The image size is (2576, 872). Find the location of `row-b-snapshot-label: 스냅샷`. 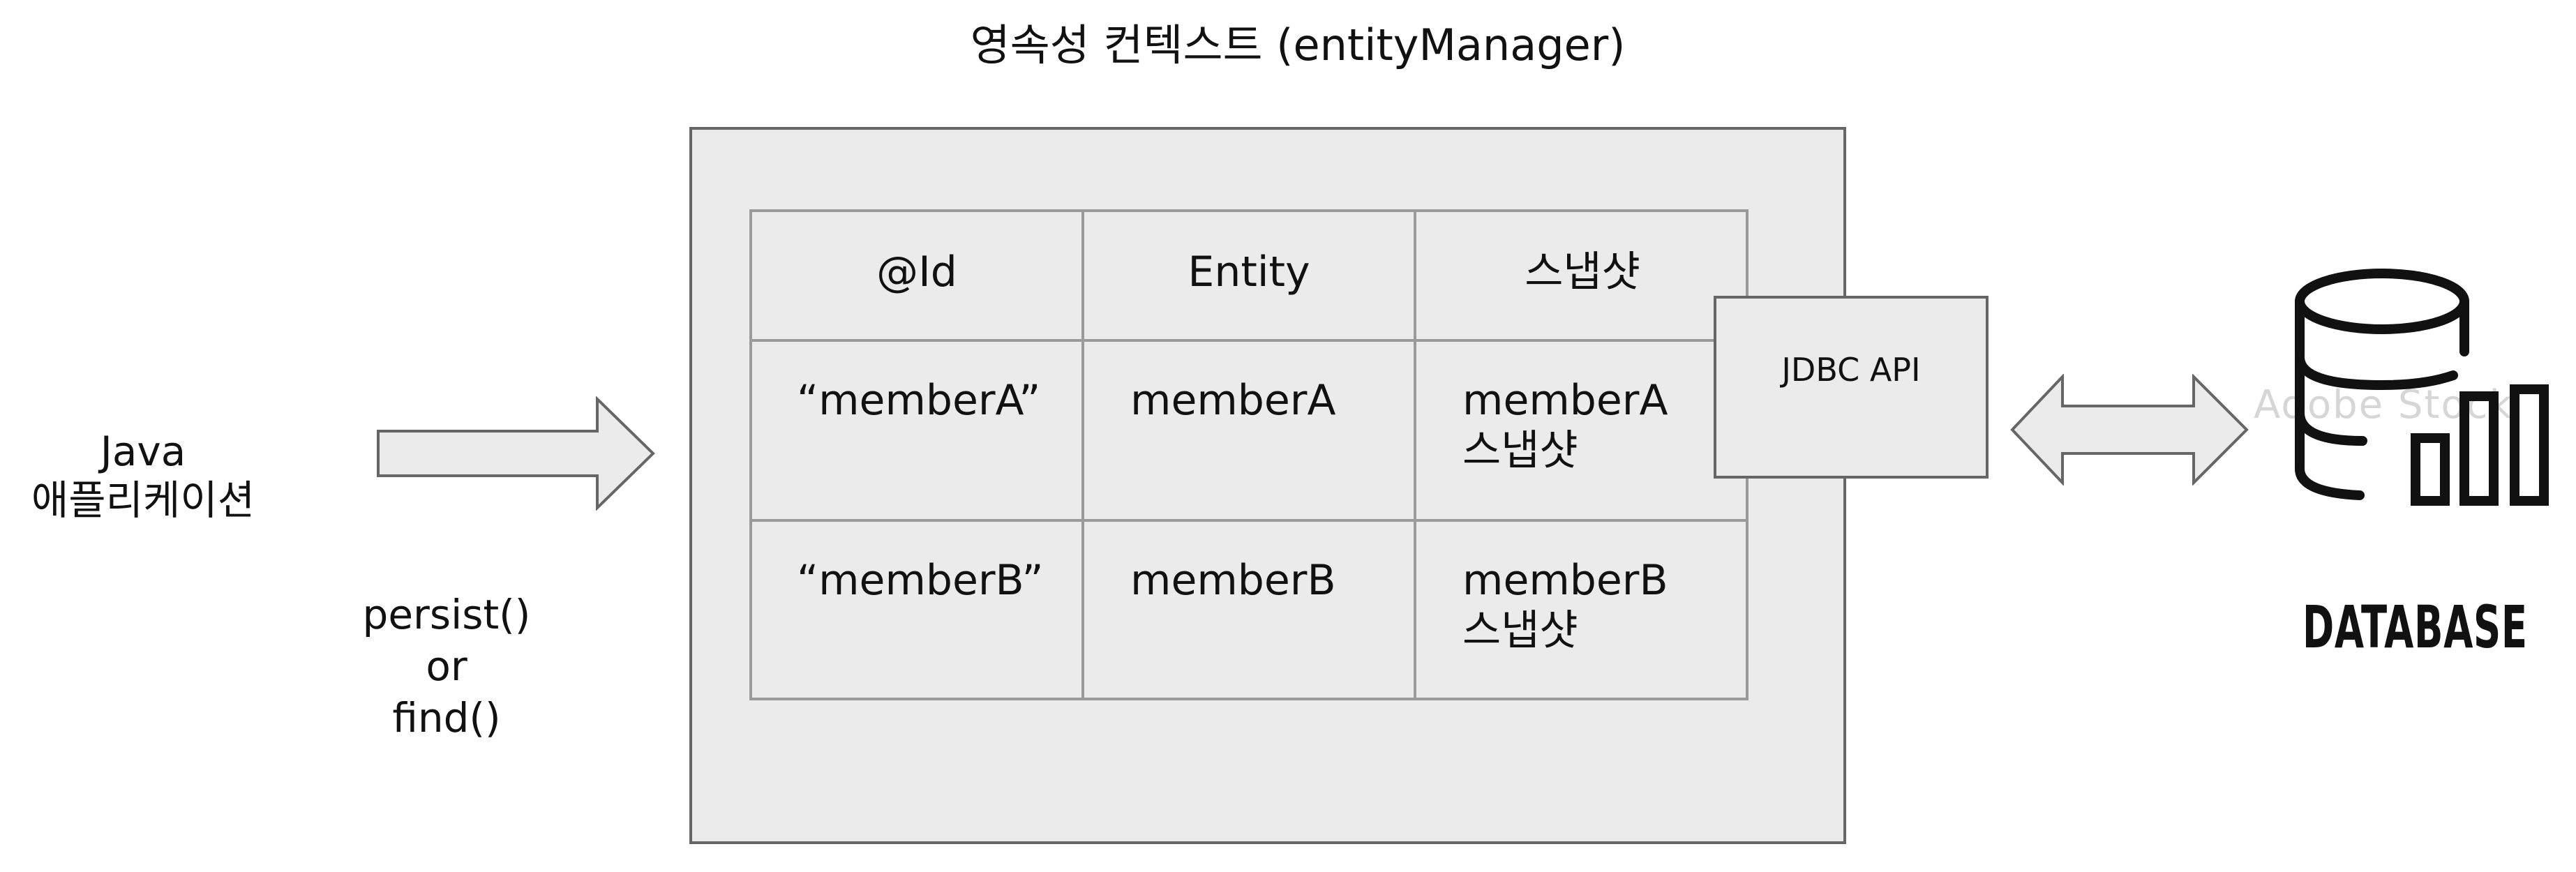

row-b-snapshot-label: 스냅샷 is located at coordinates (1520, 630).